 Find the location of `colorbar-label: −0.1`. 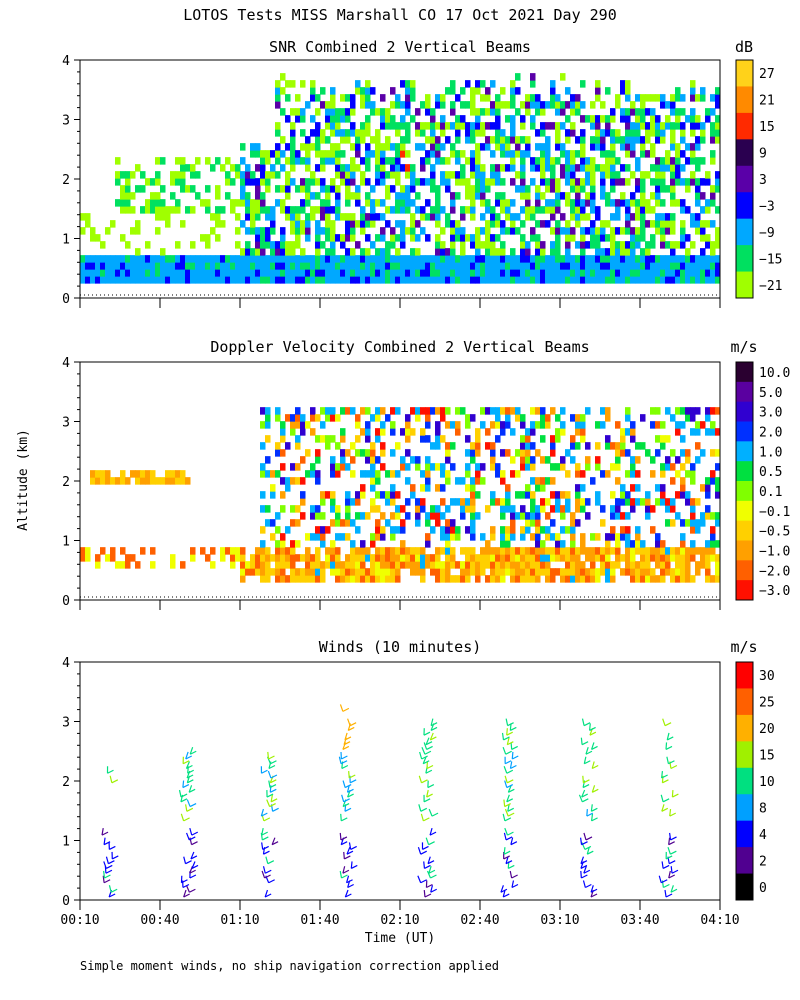

colorbar-label: −0.1 is located at coordinates (774, 512).